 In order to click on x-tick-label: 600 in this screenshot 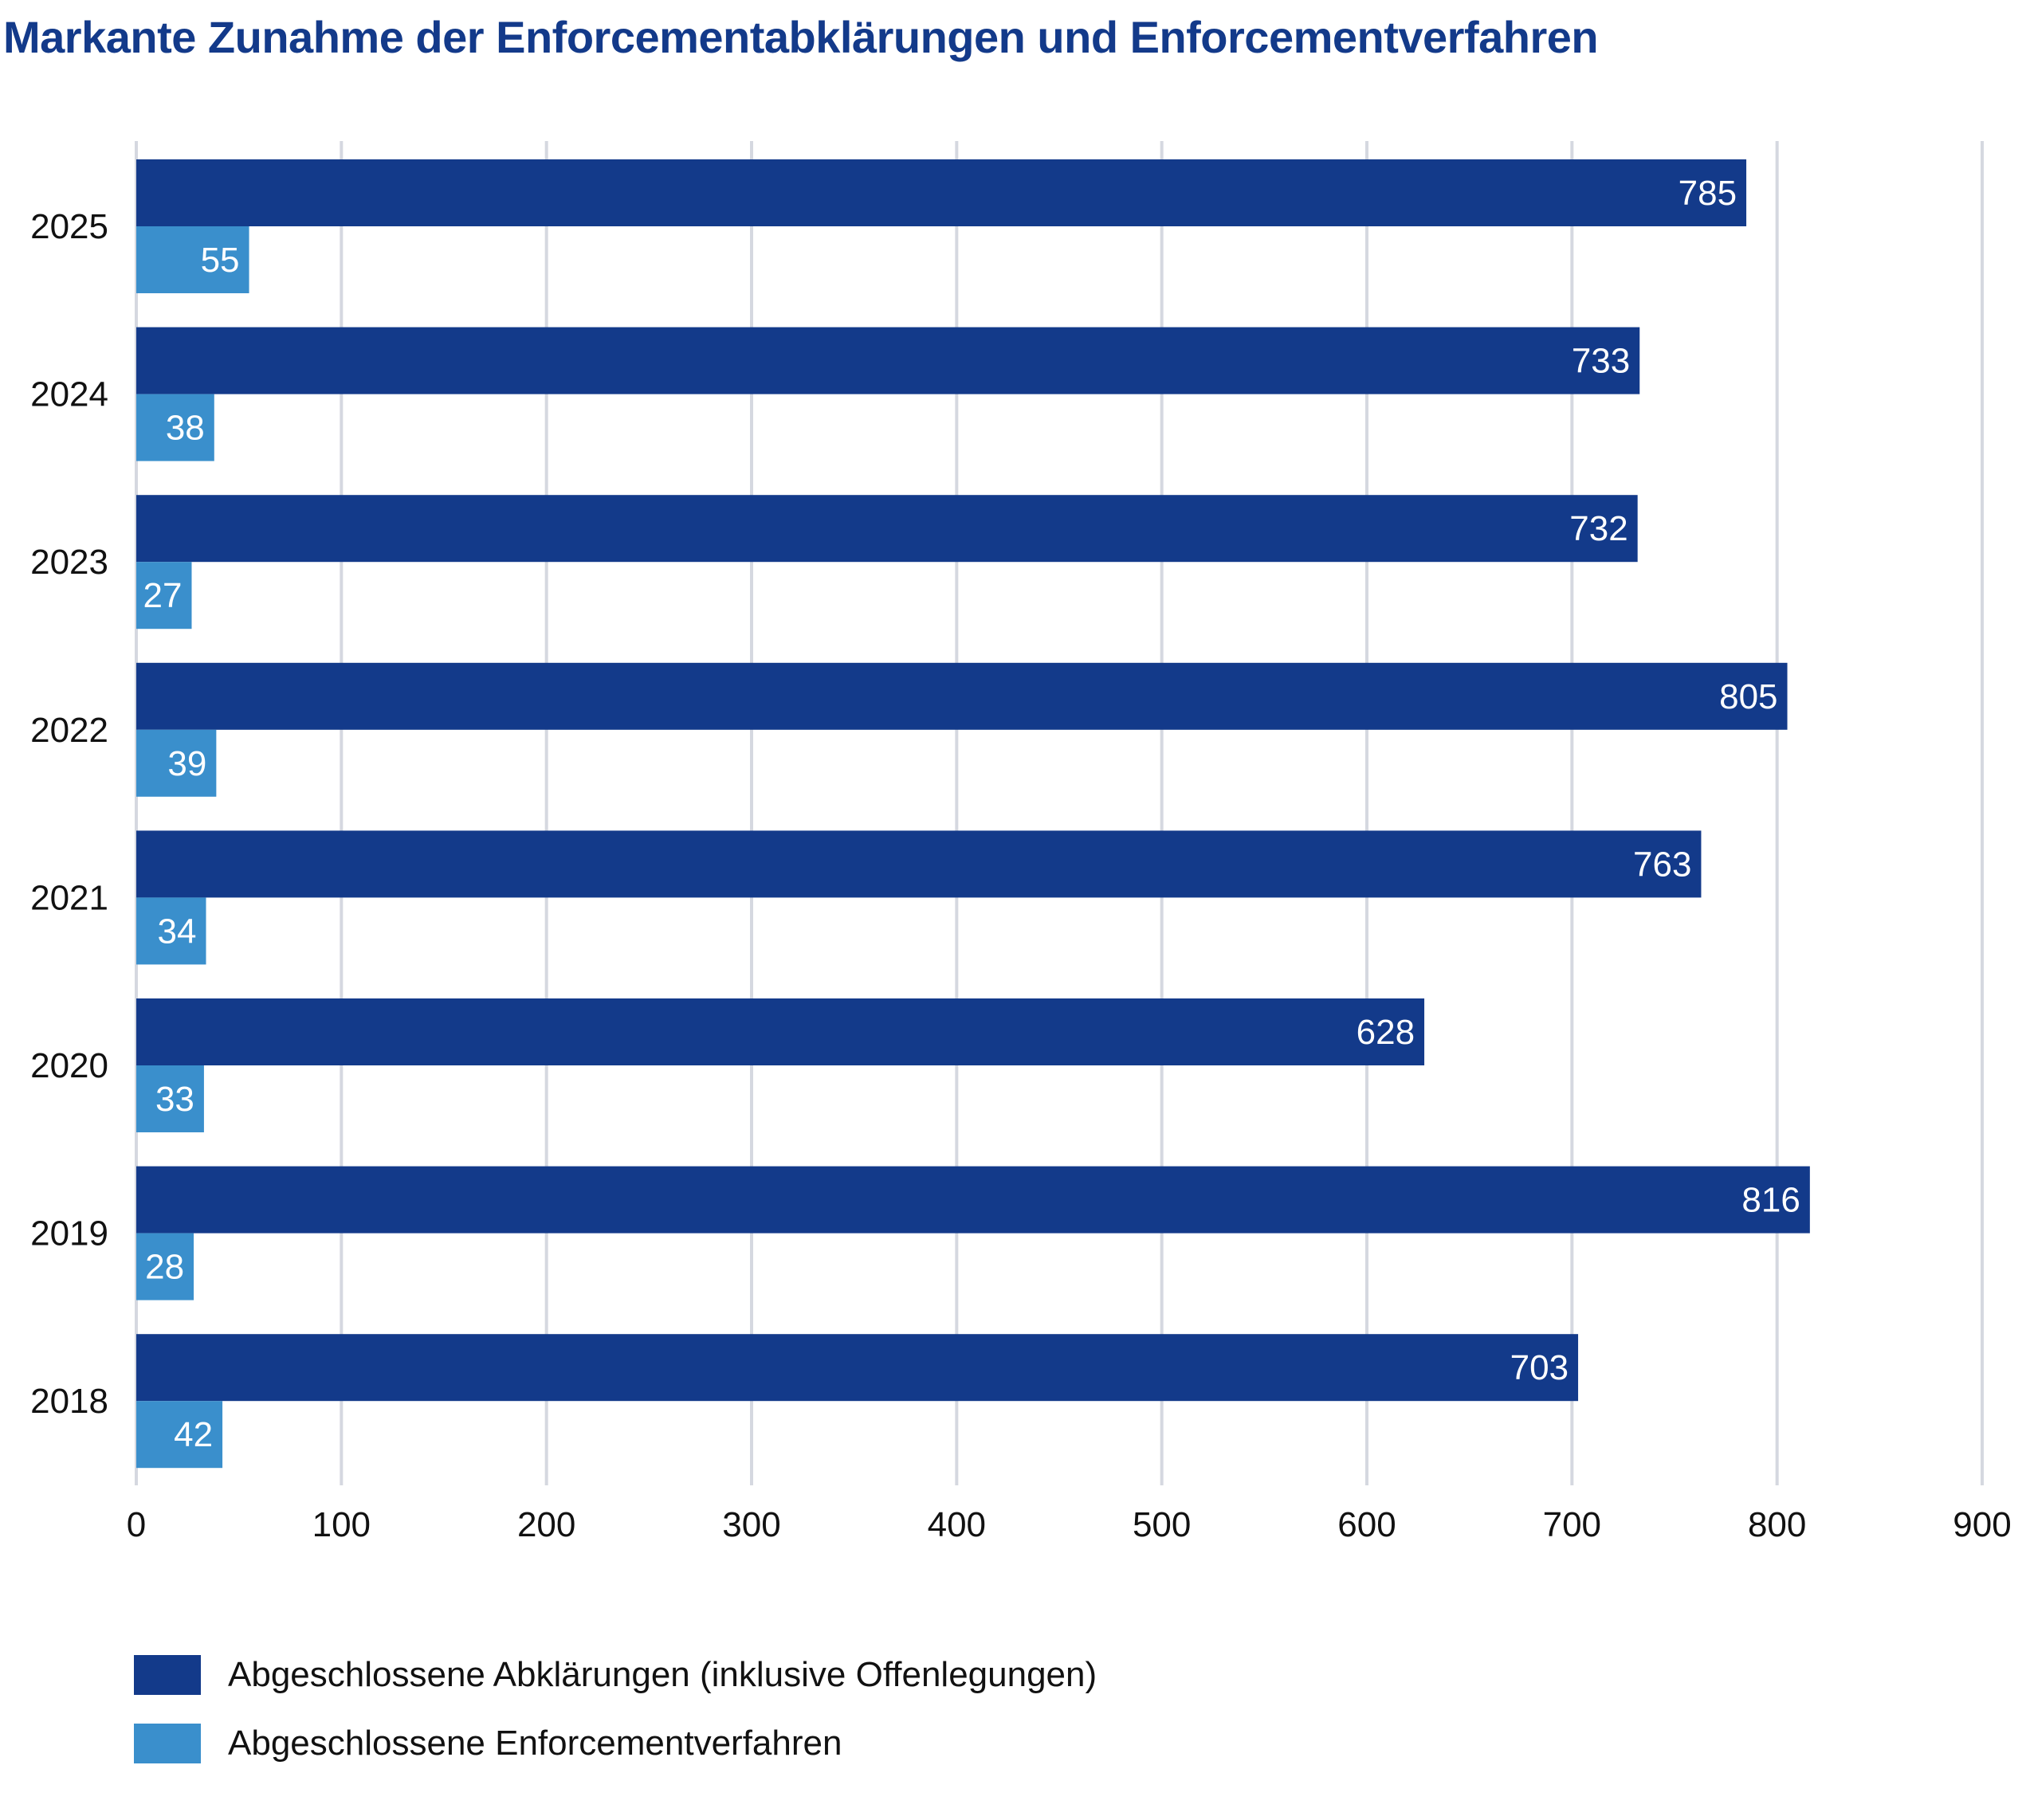, I will do `click(1366, 1524)`.